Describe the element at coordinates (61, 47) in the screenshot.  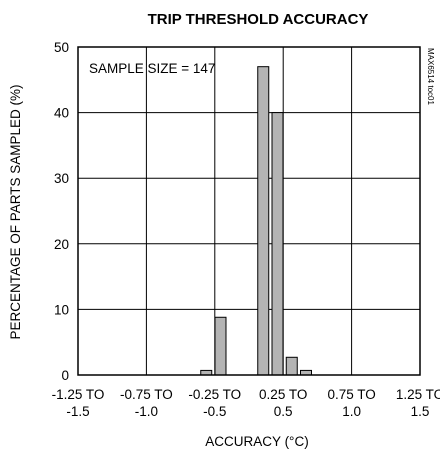
I see `y-tick-label: 50` at that location.